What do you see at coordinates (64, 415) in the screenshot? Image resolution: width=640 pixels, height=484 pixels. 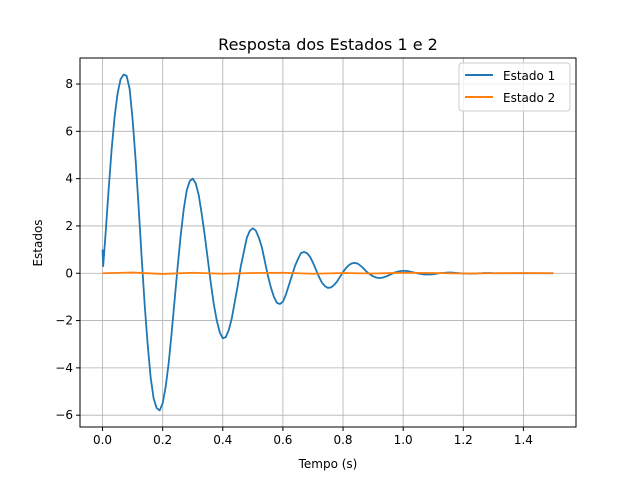 I see `y-tick-label: −6` at bounding box center [64, 415].